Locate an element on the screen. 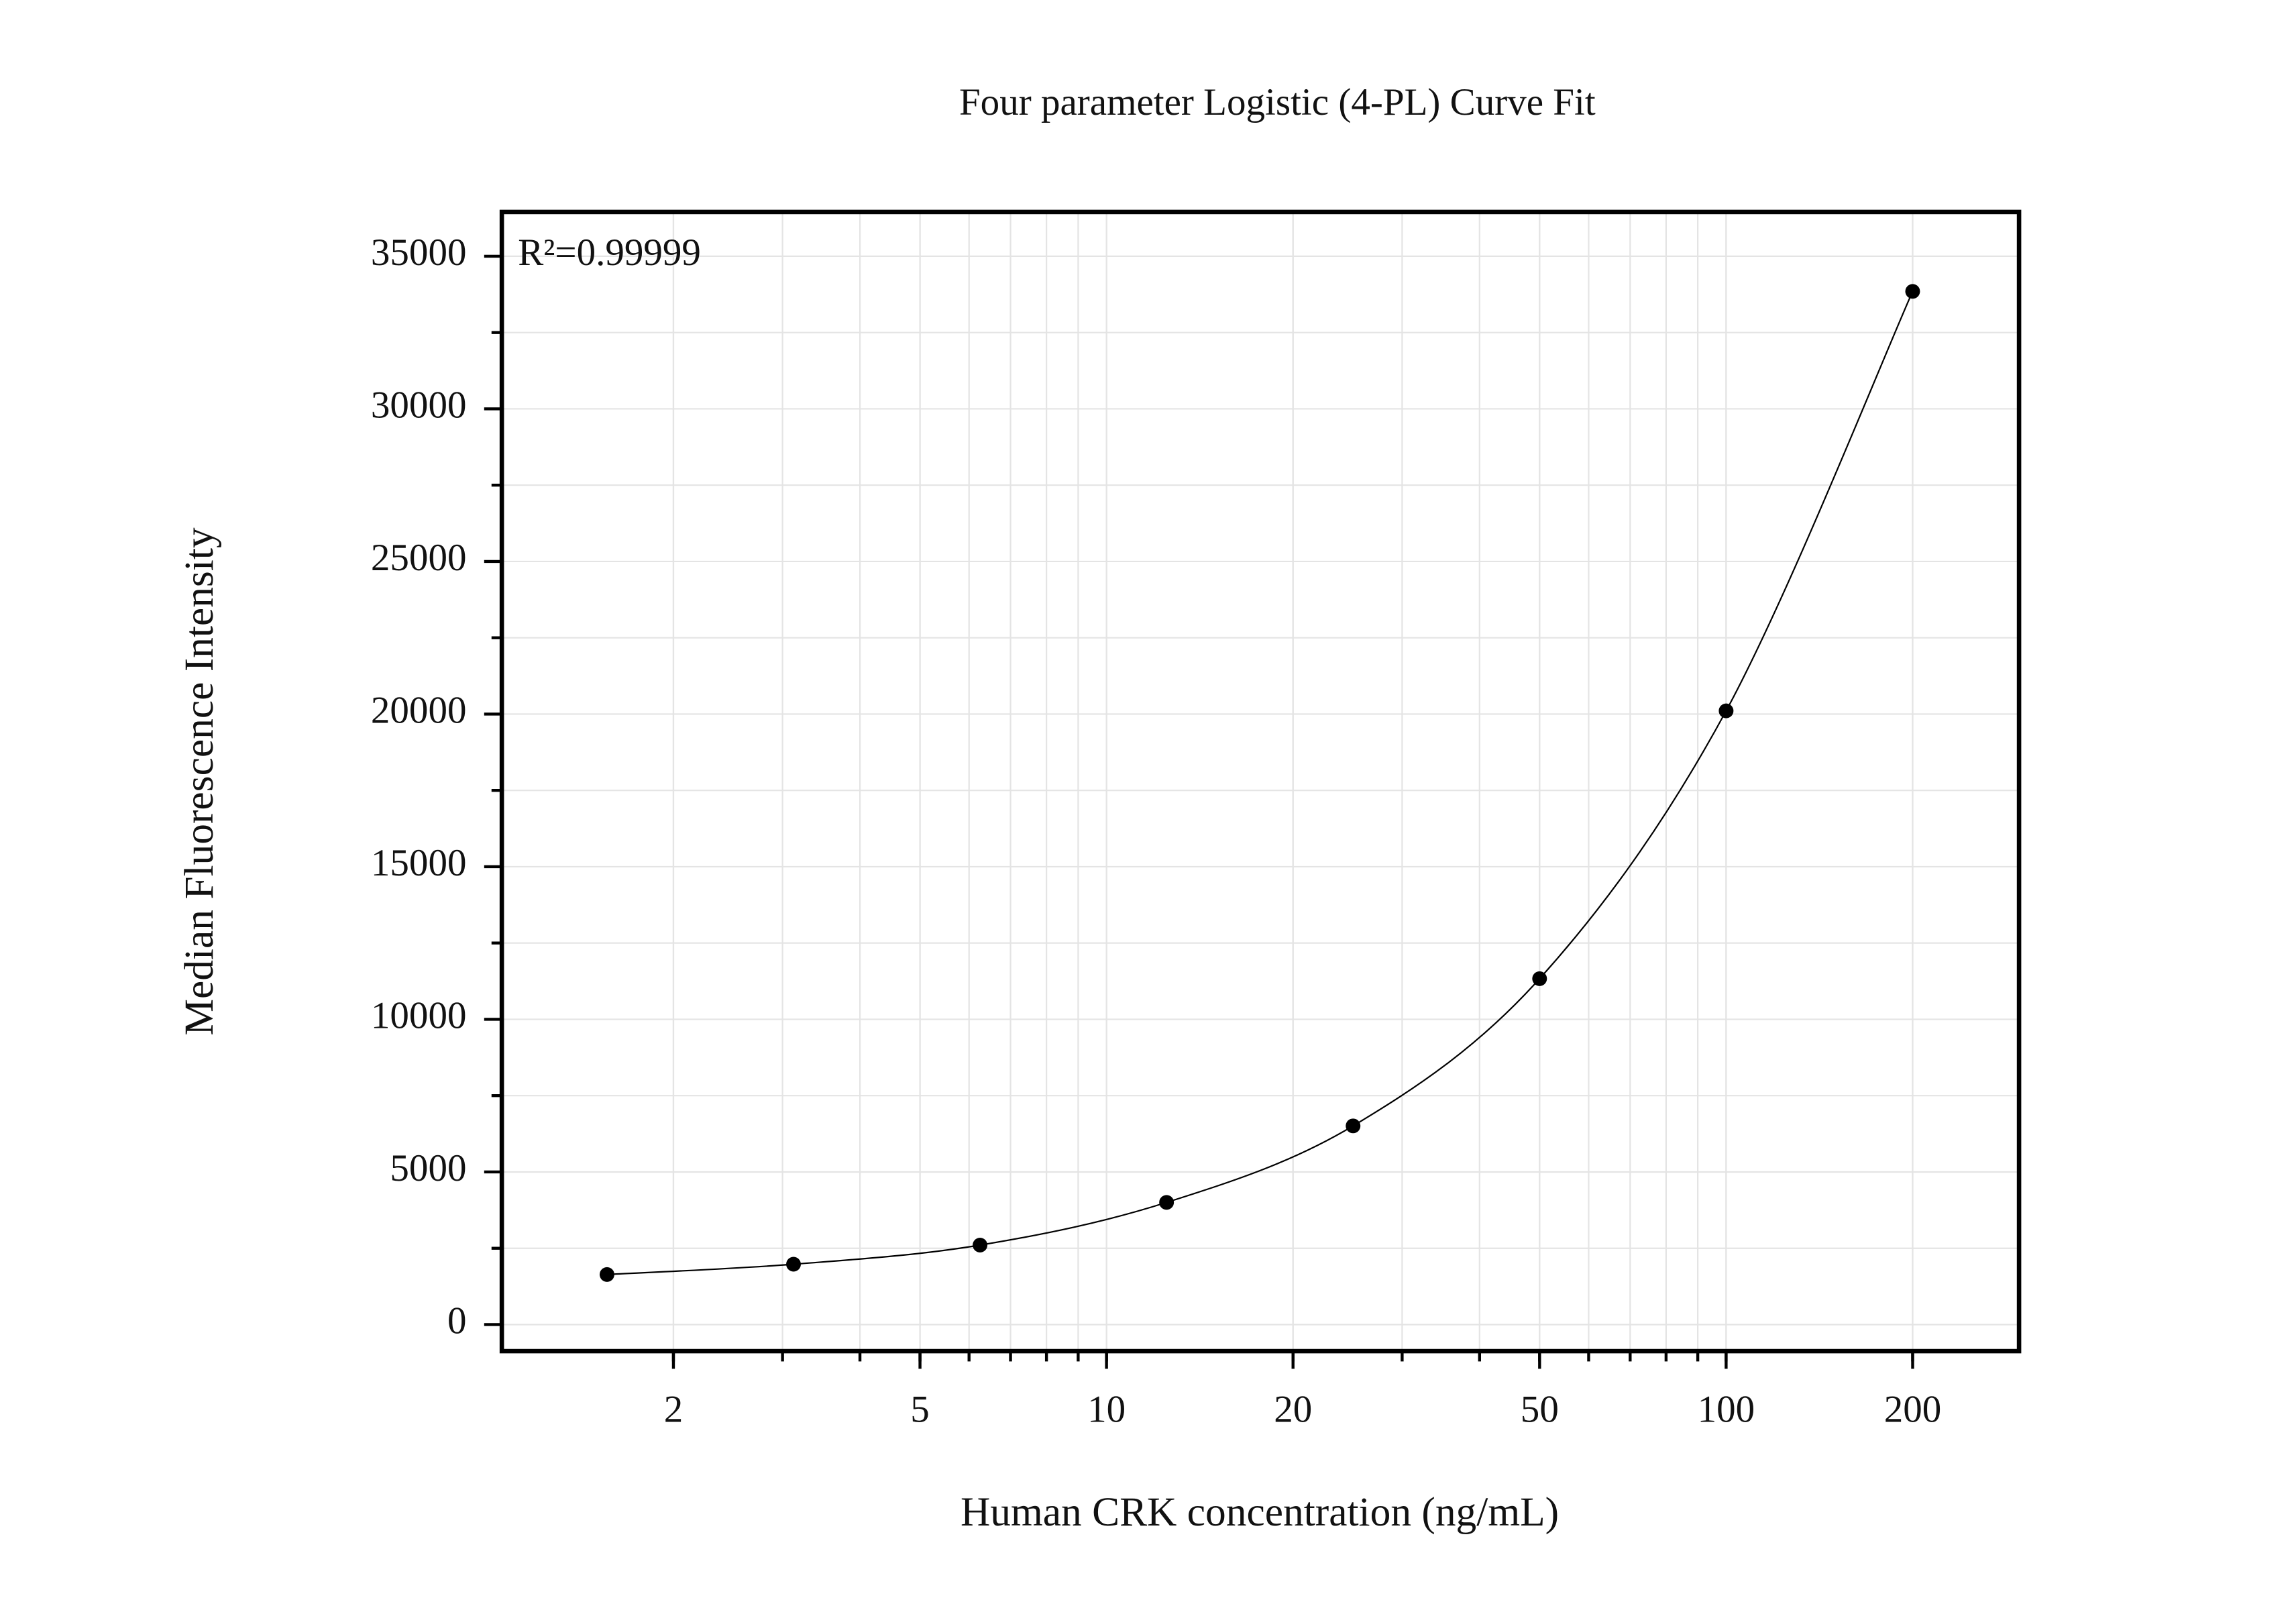 This screenshot has width=2296, height=1604. y-tick-label: 20000 is located at coordinates (419, 711).